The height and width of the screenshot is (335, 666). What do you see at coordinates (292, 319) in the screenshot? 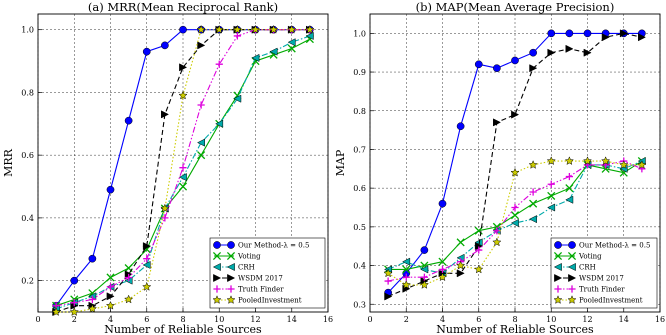
I see `x-tick-label: 14` at bounding box center [292, 319].